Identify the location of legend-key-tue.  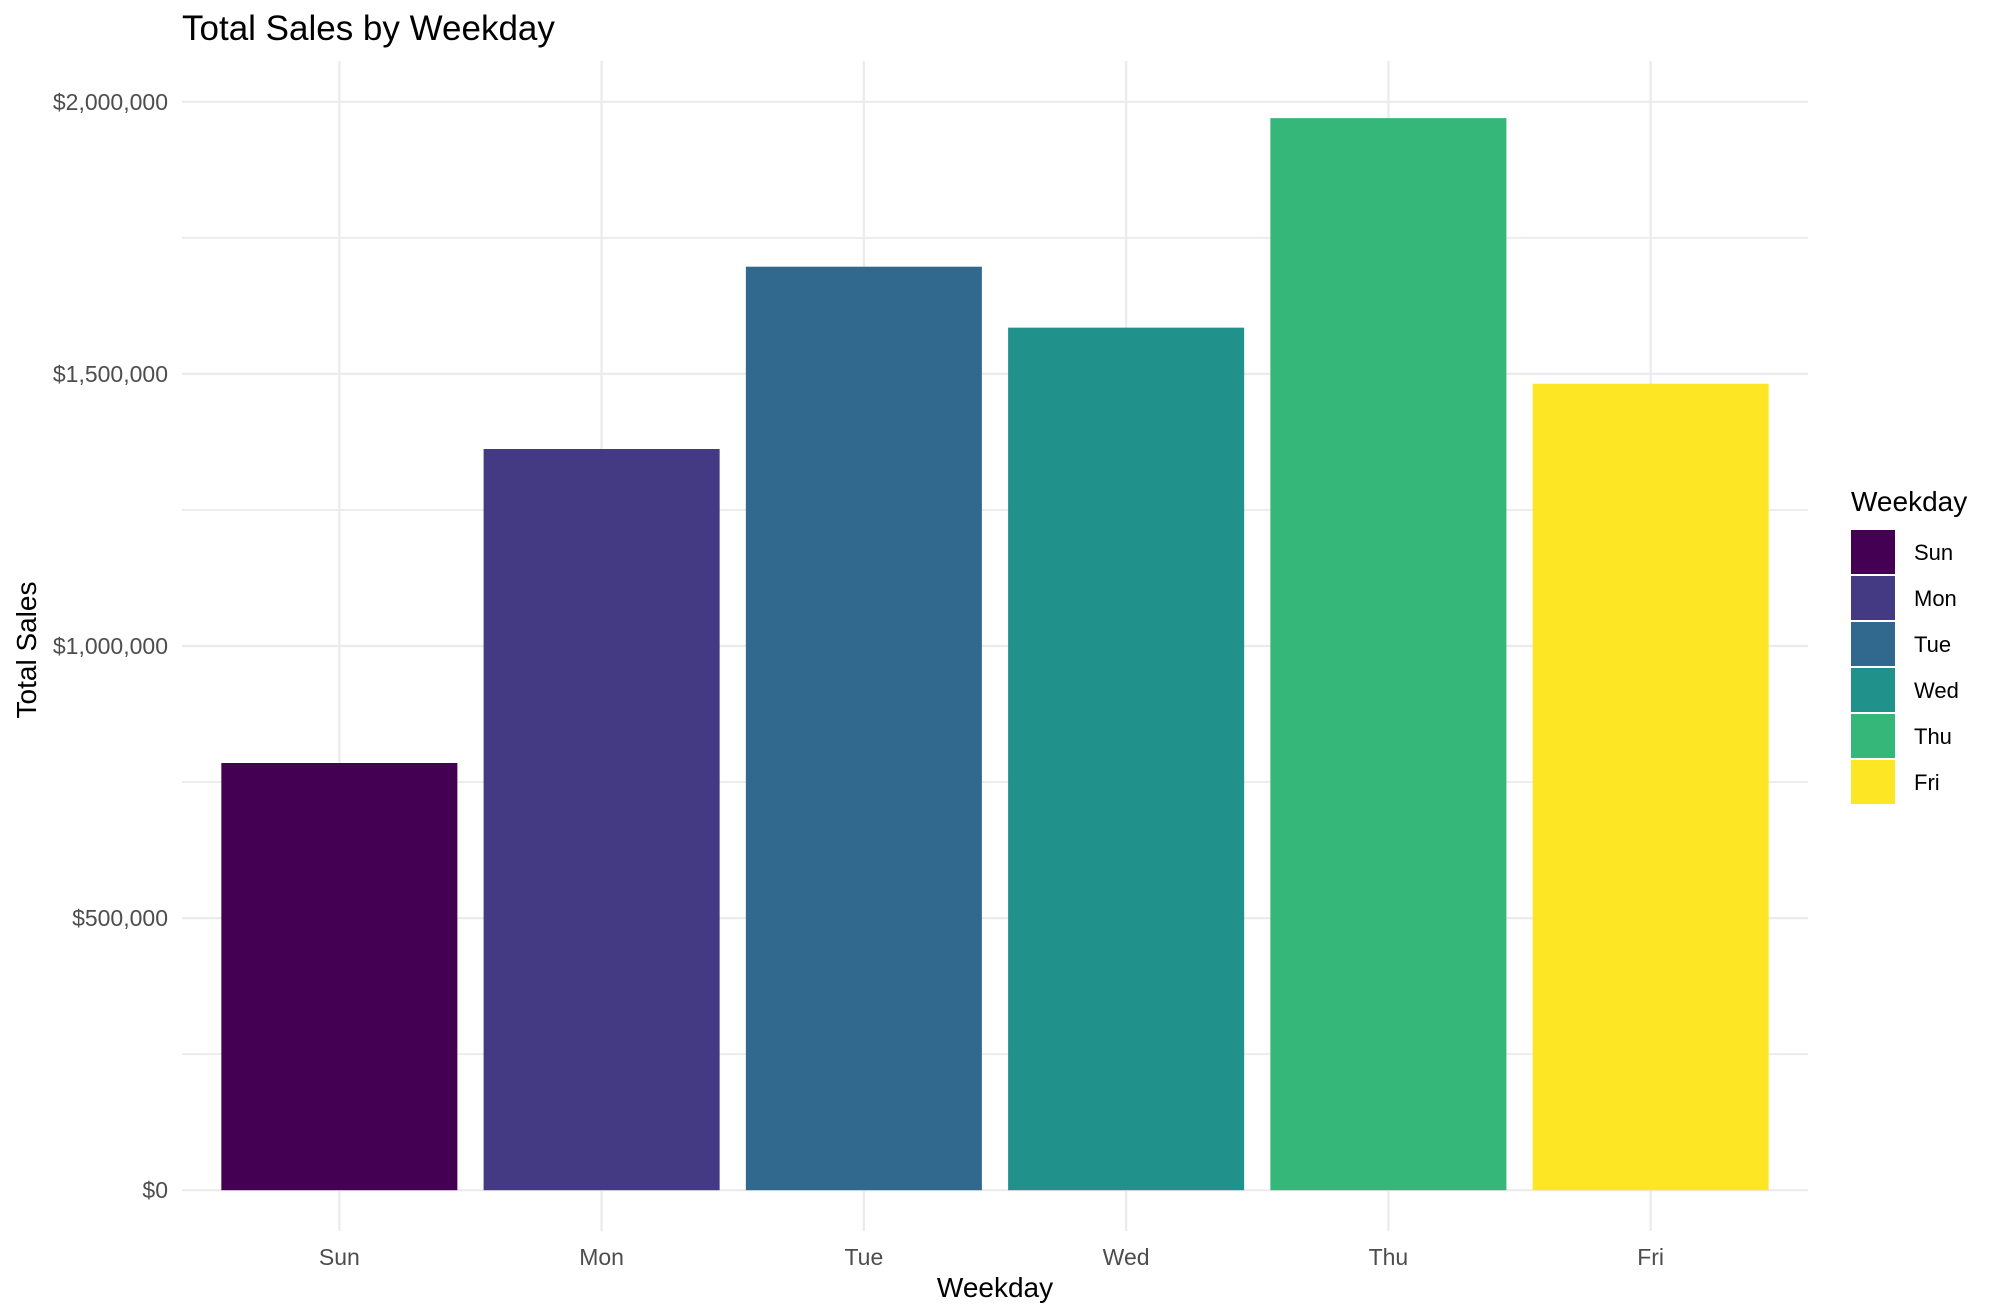
(1873, 644).